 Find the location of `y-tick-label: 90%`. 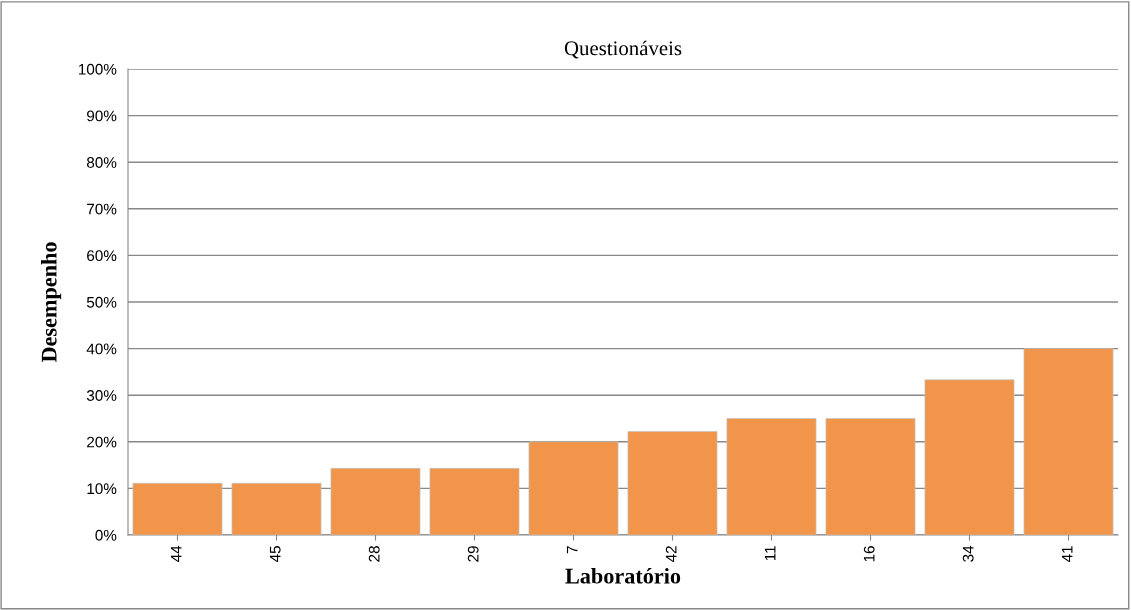

y-tick-label: 90% is located at coordinates (102, 116).